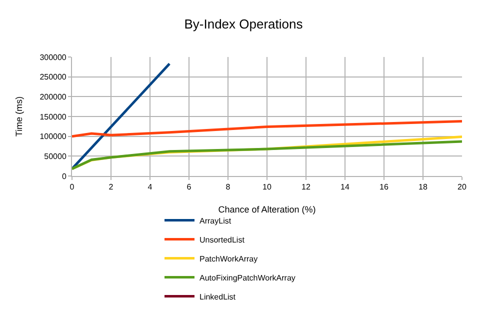 The height and width of the screenshot is (323, 487). What do you see at coordinates (267, 187) in the screenshot?
I see `x-tick-label: 10` at bounding box center [267, 187].